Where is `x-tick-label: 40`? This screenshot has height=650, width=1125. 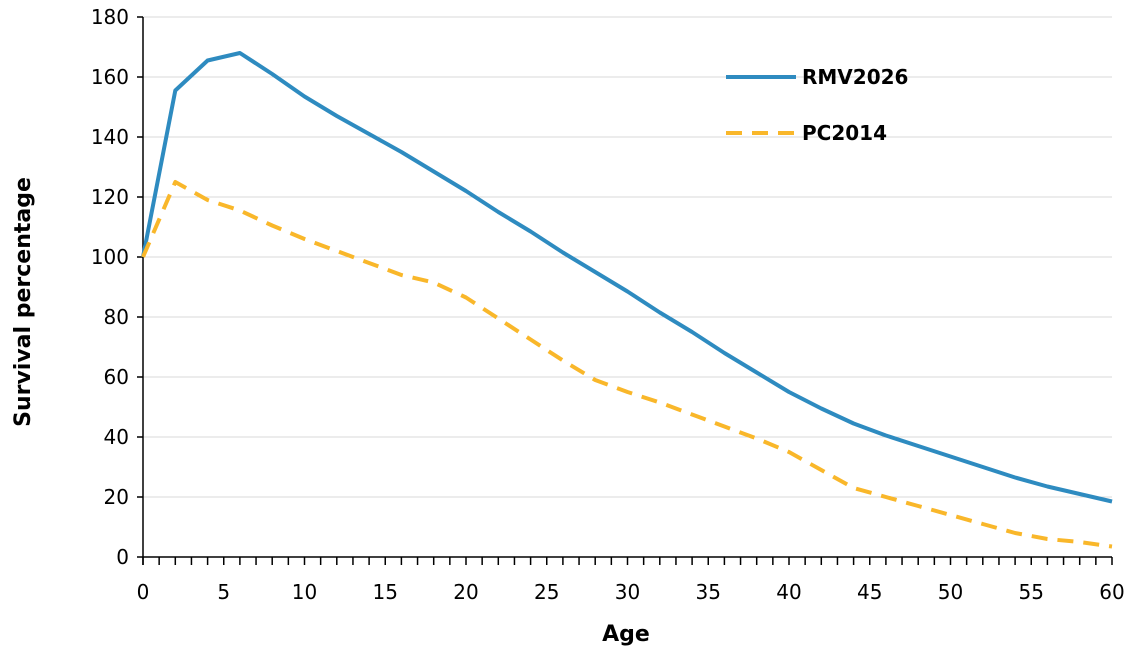 x-tick-label: 40 is located at coordinates (788, 592).